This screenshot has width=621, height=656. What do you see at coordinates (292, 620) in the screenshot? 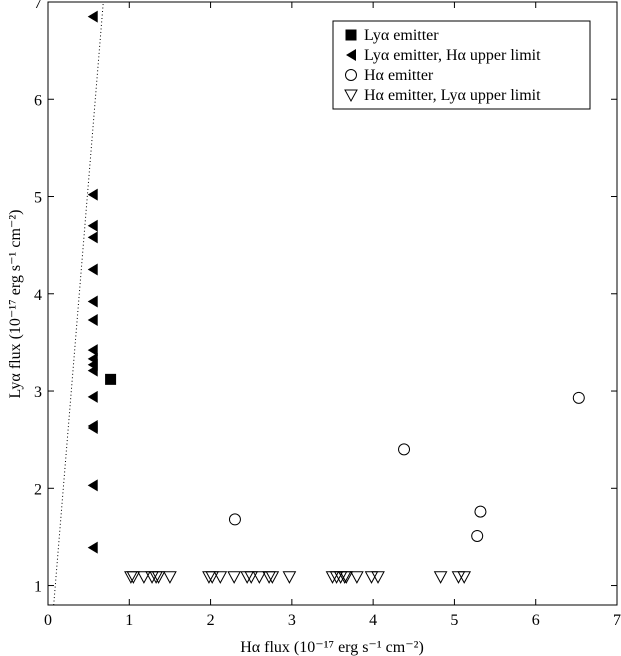
I see `x-tick-label: 3` at bounding box center [292, 620].